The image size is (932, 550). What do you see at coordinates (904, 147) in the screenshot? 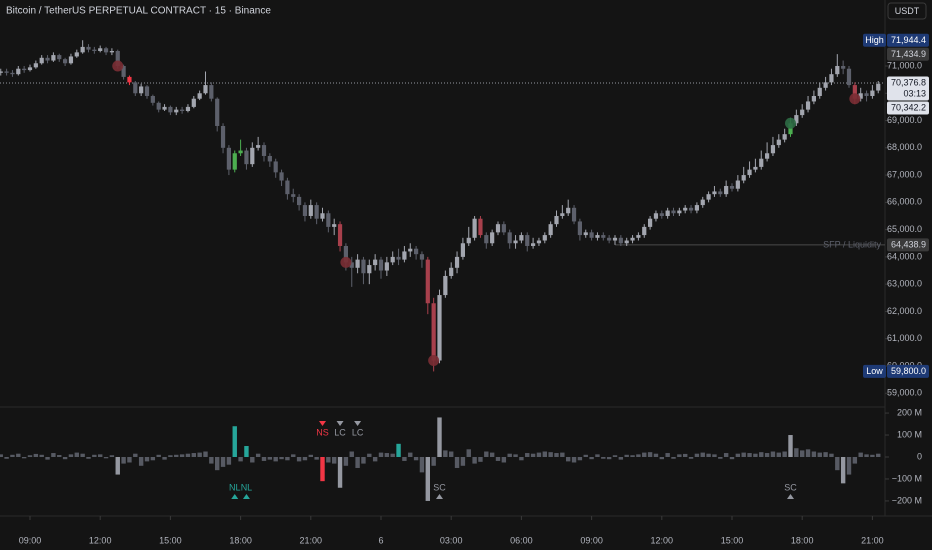
I see `y-tick-label: 68,000.0` at bounding box center [904, 147].